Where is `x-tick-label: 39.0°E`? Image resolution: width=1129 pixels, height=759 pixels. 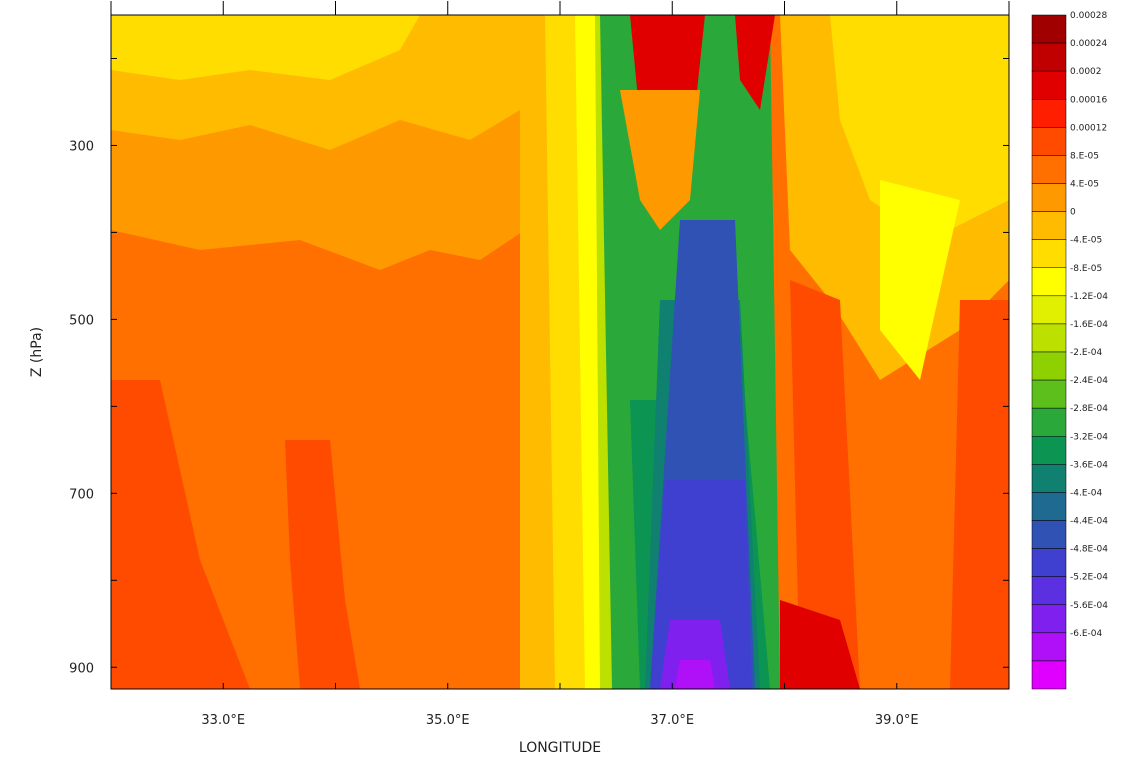
x-tick-label: 39.0°E is located at coordinates (897, 720).